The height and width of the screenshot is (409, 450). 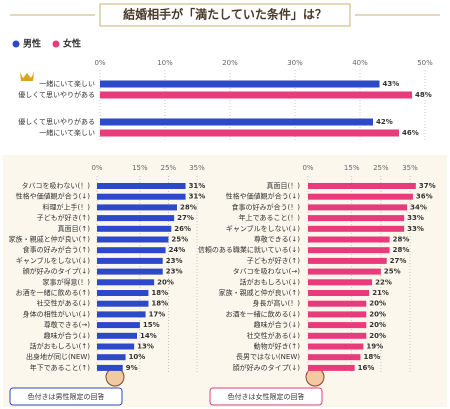 I want to click on category-label: 趣味が合う(↓), so click(x=67, y=335).